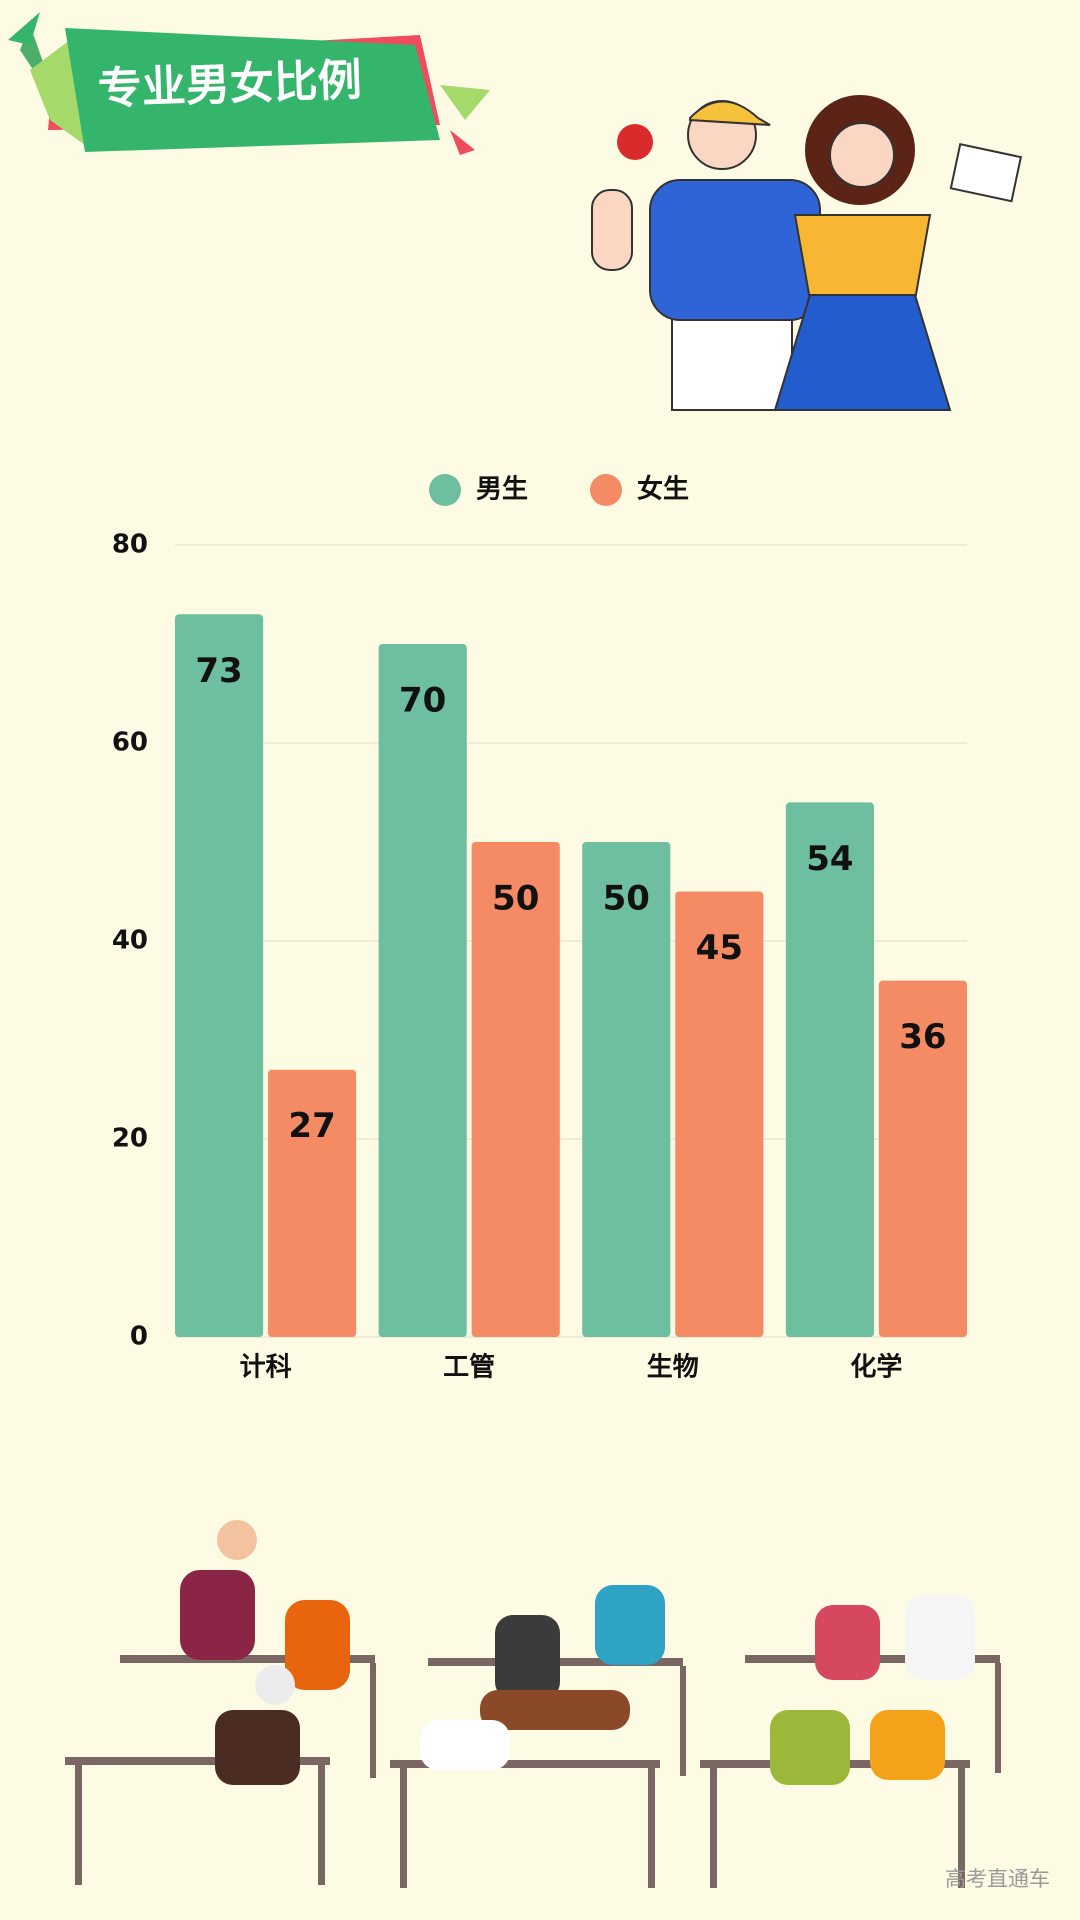  What do you see at coordinates (502, 490) in the screenshot?
I see `legend-label: 男生` at bounding box center [502, 490].